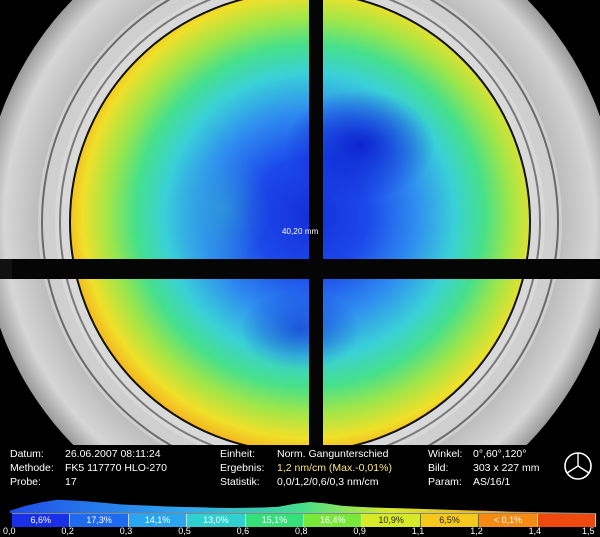 Image resolution: width=600 pixels, height=537 pixels. What do you see at coordinates (9, 531) in the screenshot?
I see `scale-tick-label: 0,0` at bounding box center [9, 531].